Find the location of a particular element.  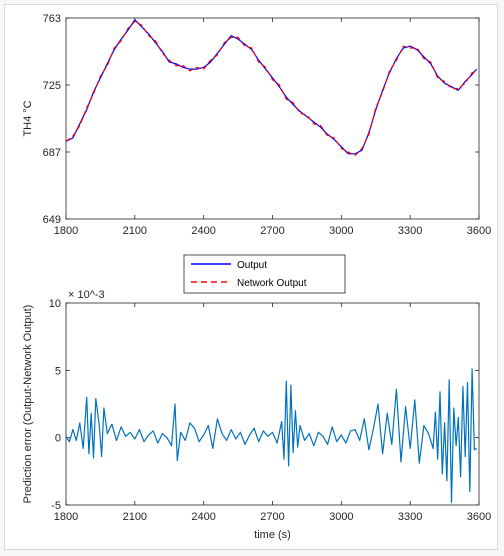

y-axis-label: Prediction error (Output-Network Output) is located at coordinates (28, 404).